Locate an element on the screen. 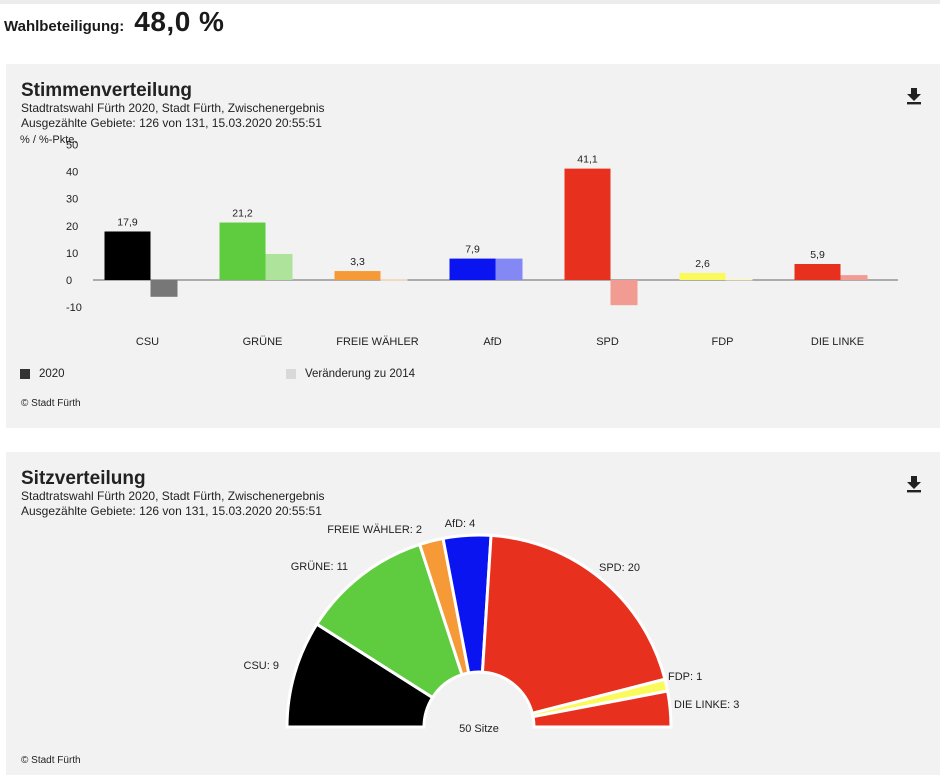  legend-label-change: Veränderung zu 2014 is located at coordinates (360, 374).